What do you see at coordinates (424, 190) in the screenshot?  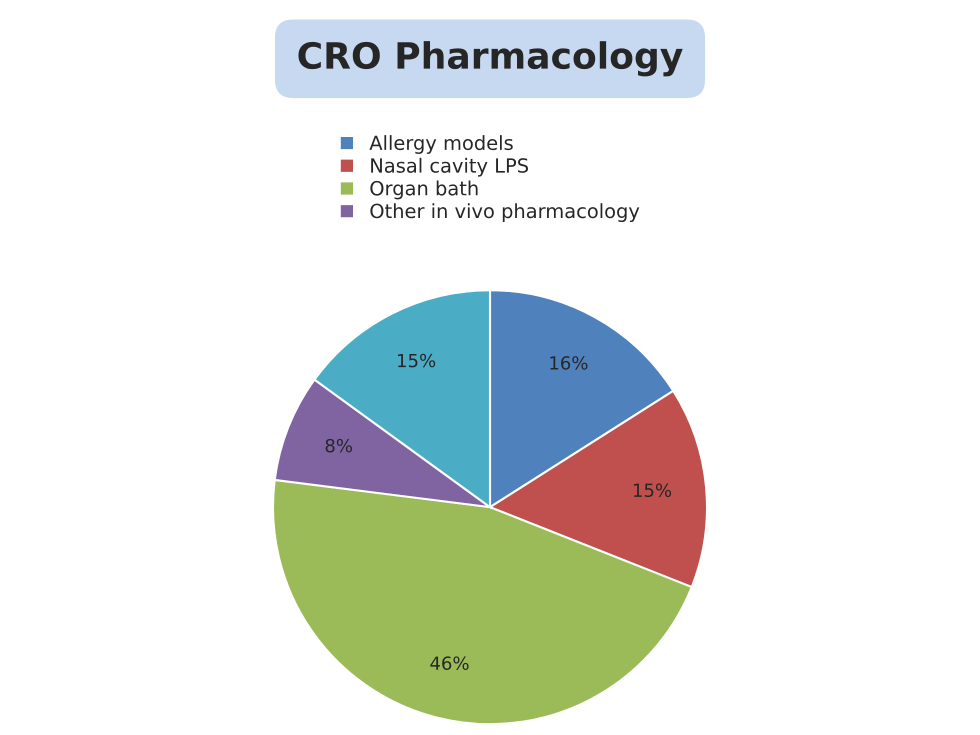 I see `legend-label: Organ bath` at bounding box center [424, 190].